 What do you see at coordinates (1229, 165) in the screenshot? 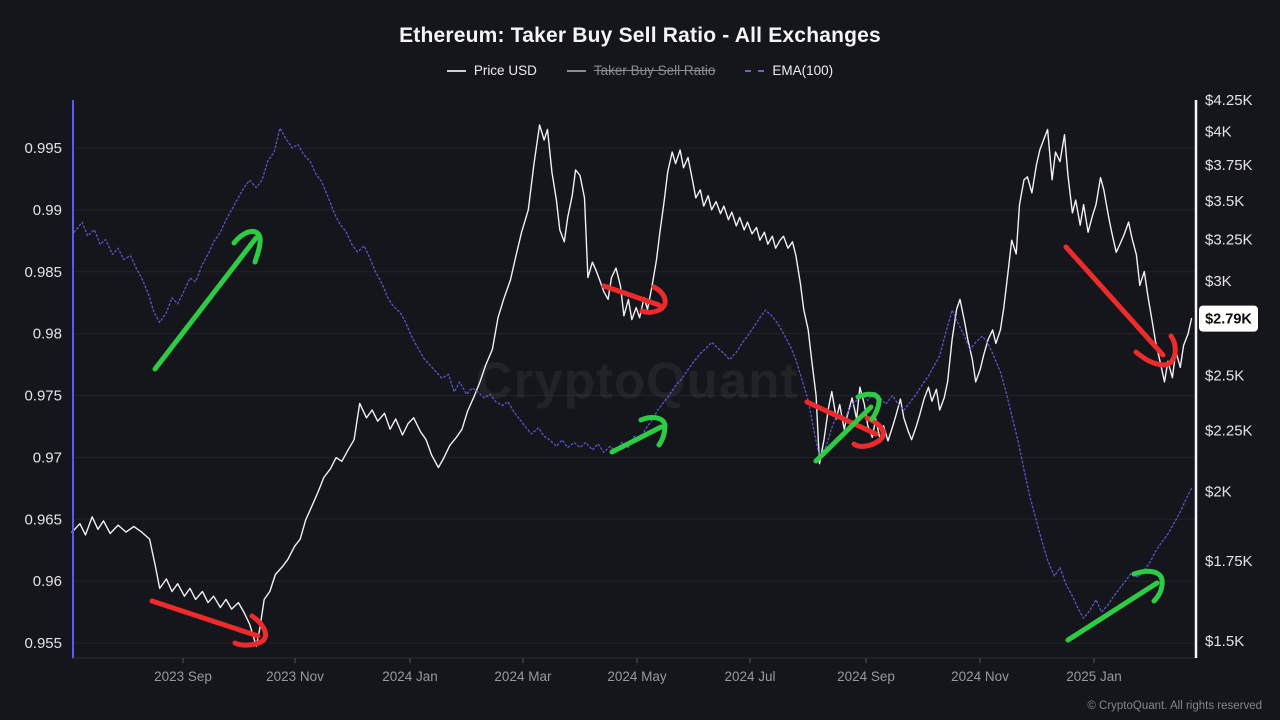
I see `right-axis-label-$3.75K: $3.75K` at bounding box center [1229, 165].